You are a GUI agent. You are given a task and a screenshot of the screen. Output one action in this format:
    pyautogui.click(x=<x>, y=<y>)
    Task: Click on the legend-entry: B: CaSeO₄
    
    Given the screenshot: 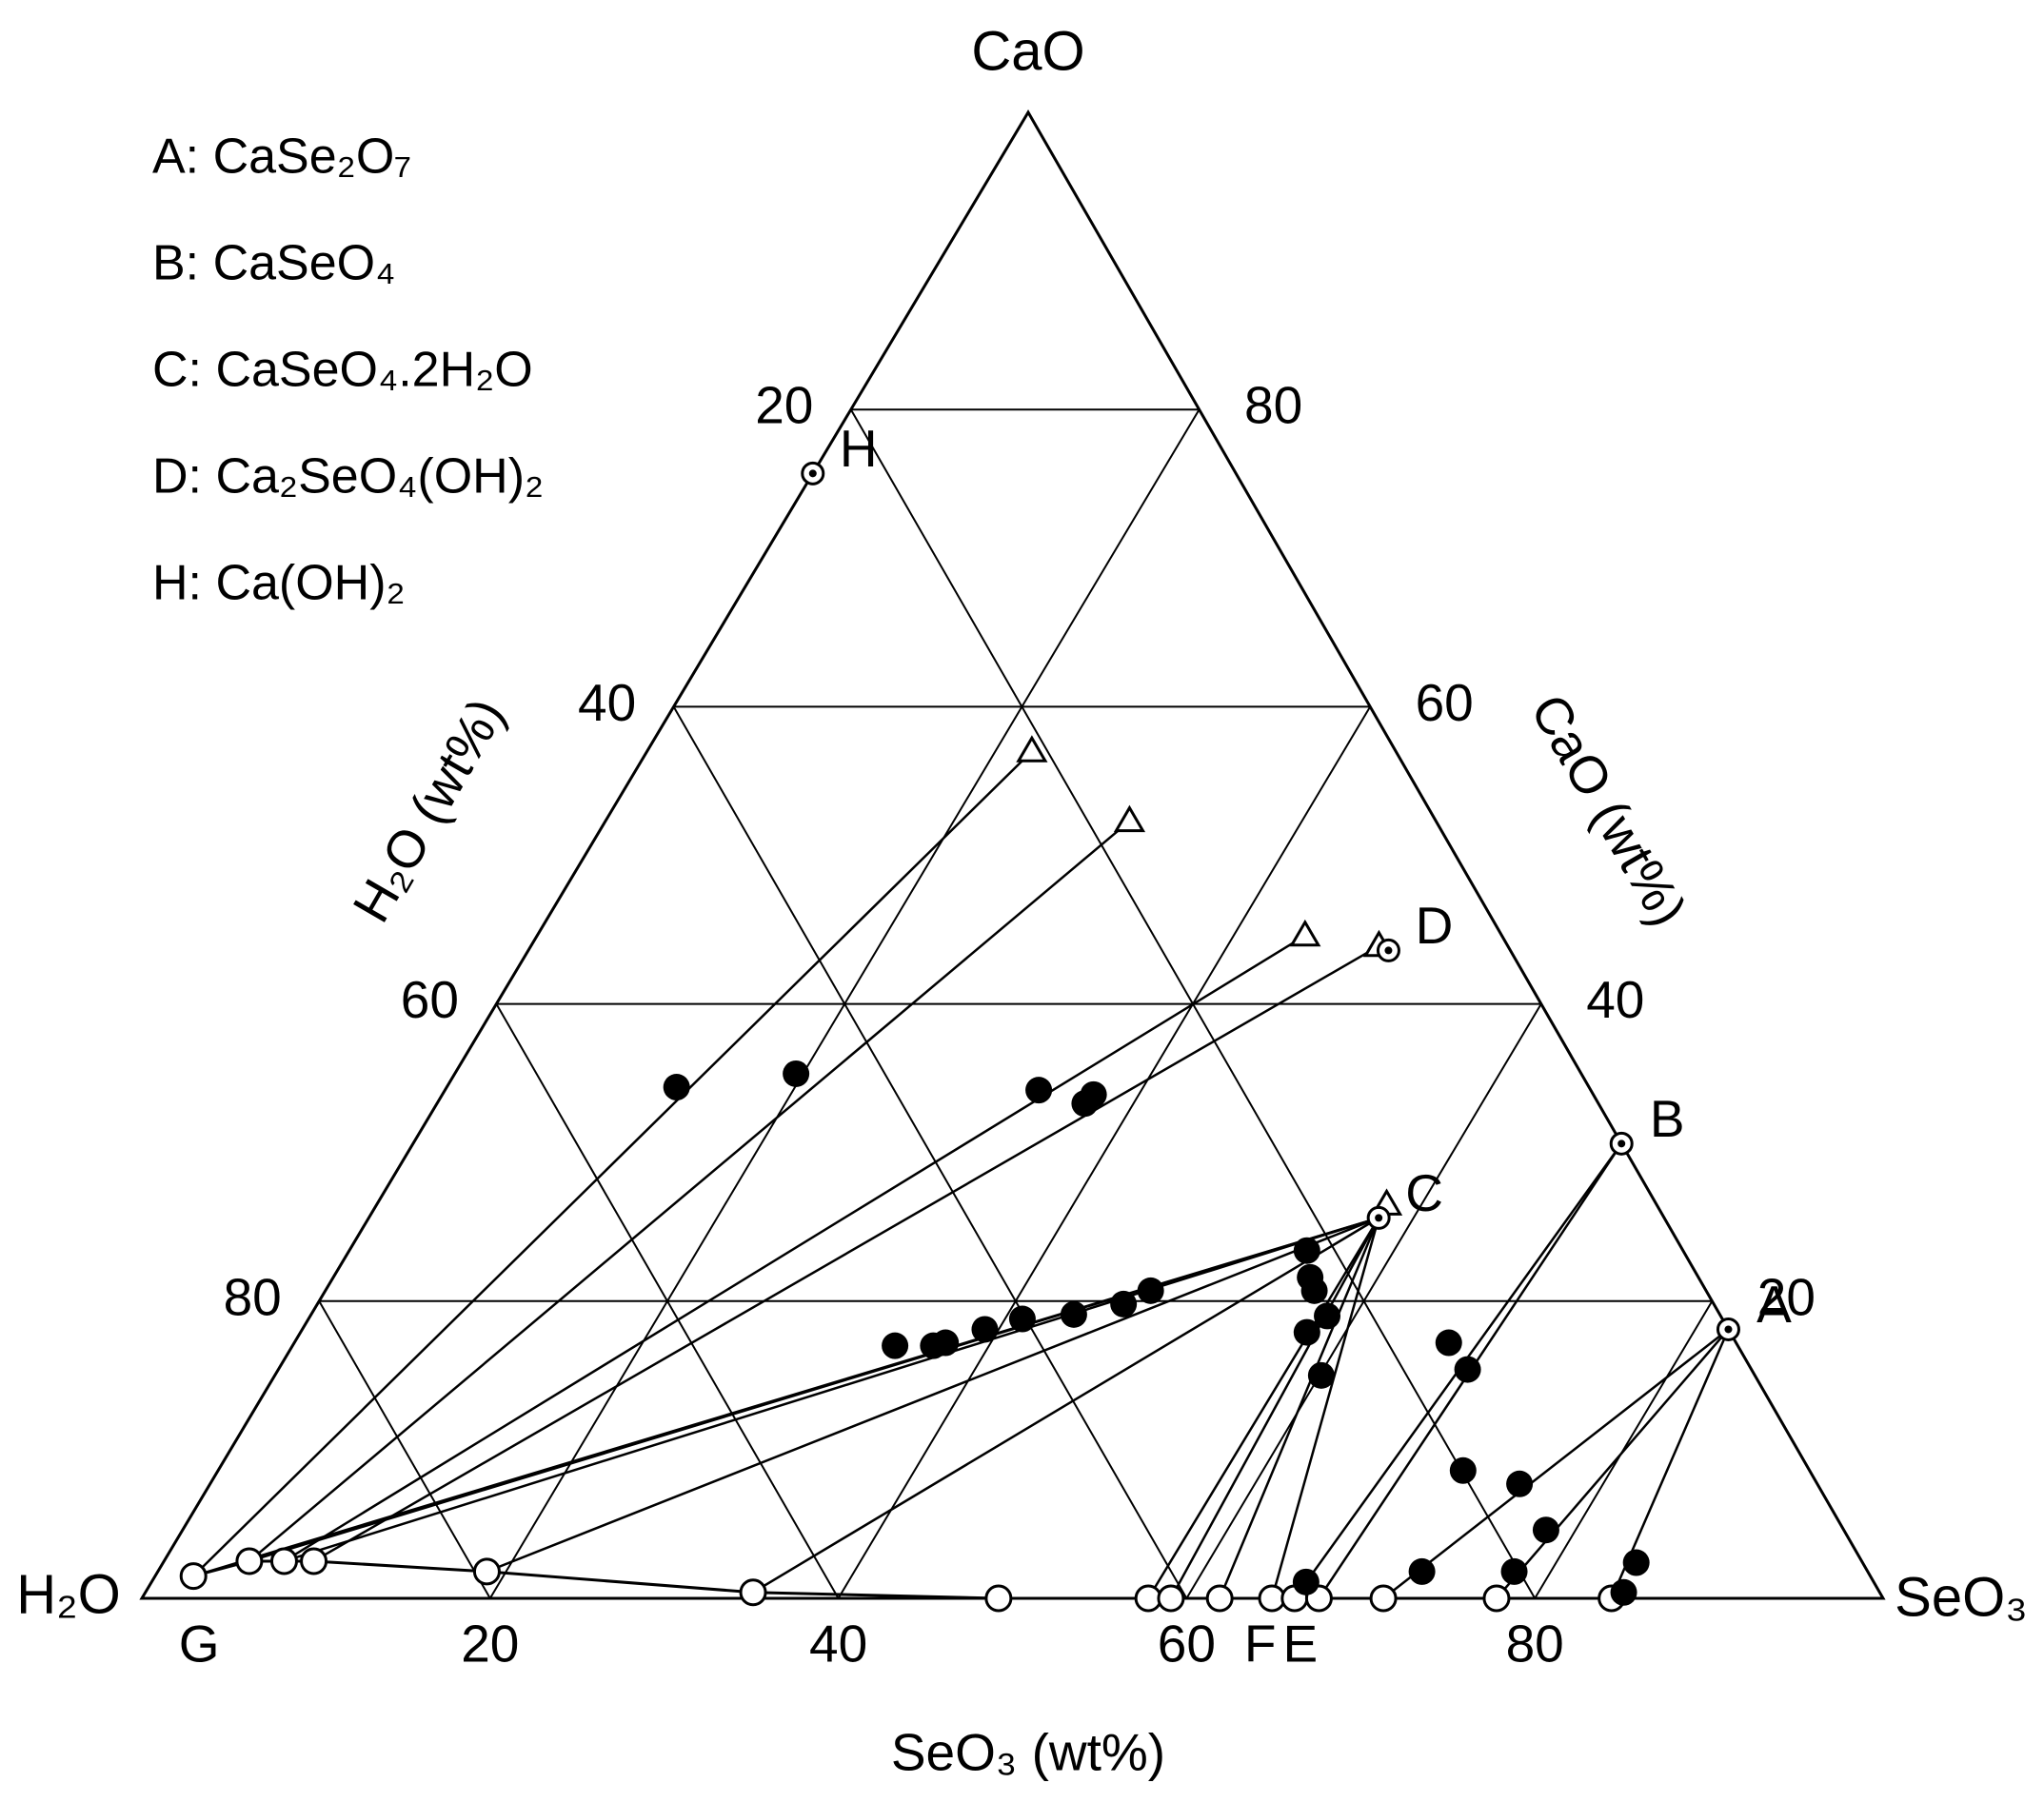 What is the action you would take?
    pyautogui.click(x=273, y=263)
    